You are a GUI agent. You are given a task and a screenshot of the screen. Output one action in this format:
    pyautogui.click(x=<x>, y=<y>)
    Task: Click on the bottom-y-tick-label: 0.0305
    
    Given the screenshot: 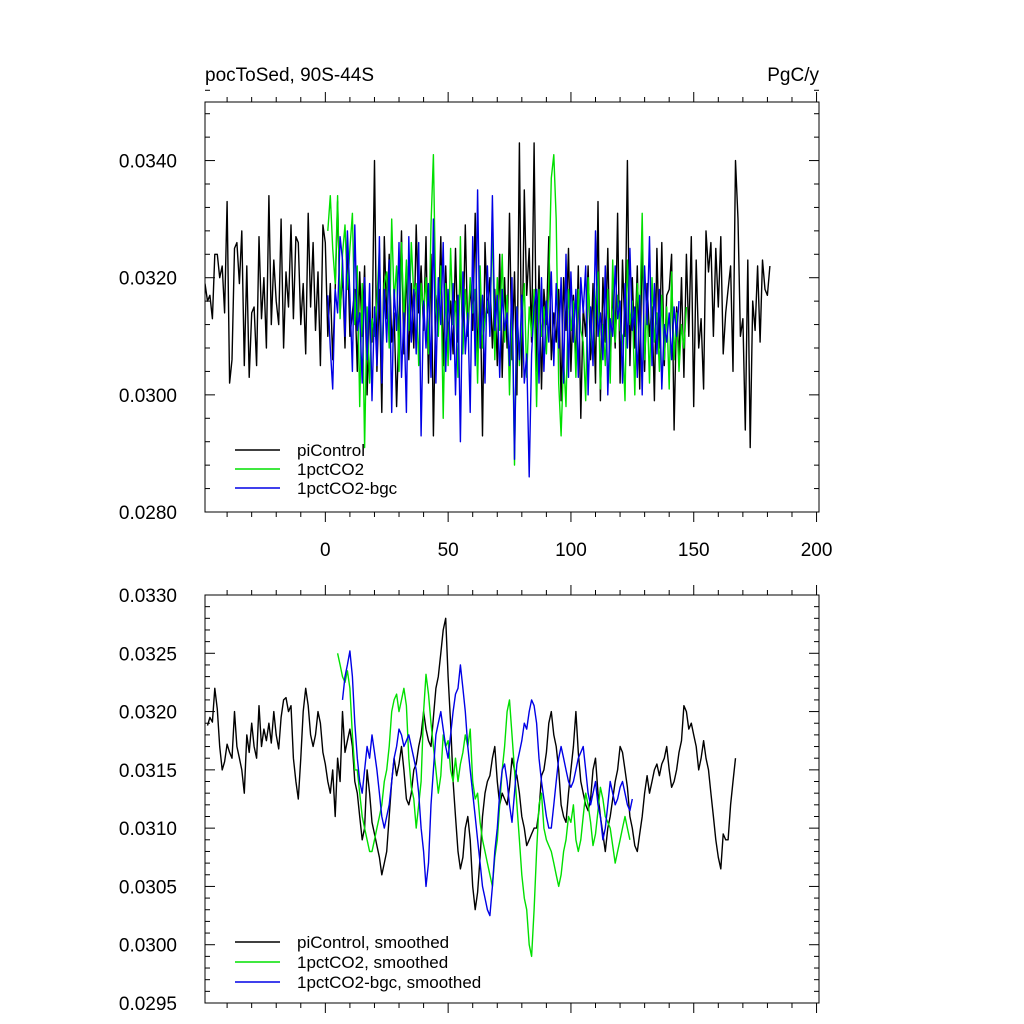 What is the action you would take?
    pyautogui.click(x=148, y=887)
    